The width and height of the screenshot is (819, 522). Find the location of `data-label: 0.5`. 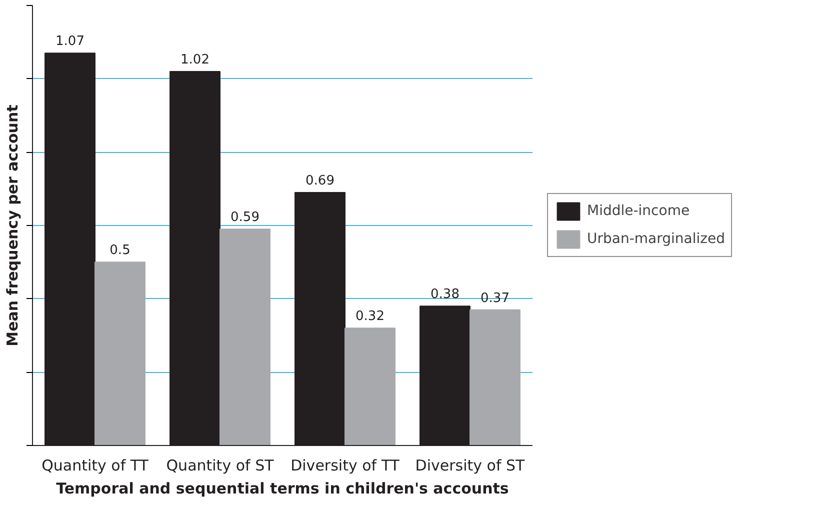

data-label: 0.5 is located at coordinates (120, 250).